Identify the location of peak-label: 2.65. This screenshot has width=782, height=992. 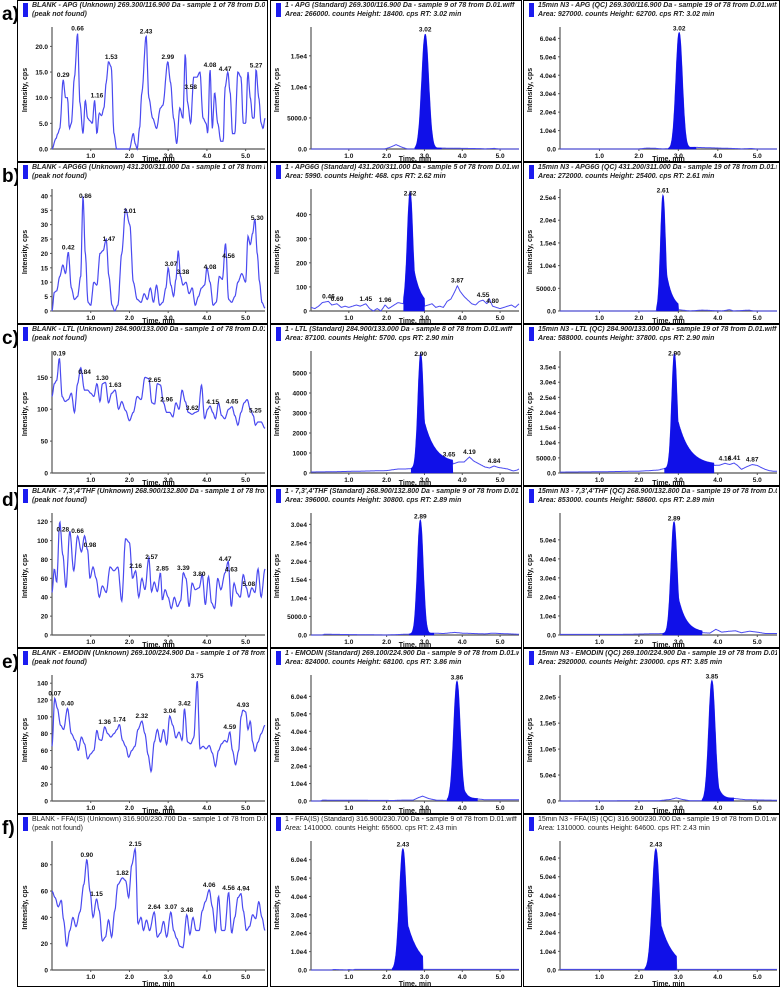
(154, 380).